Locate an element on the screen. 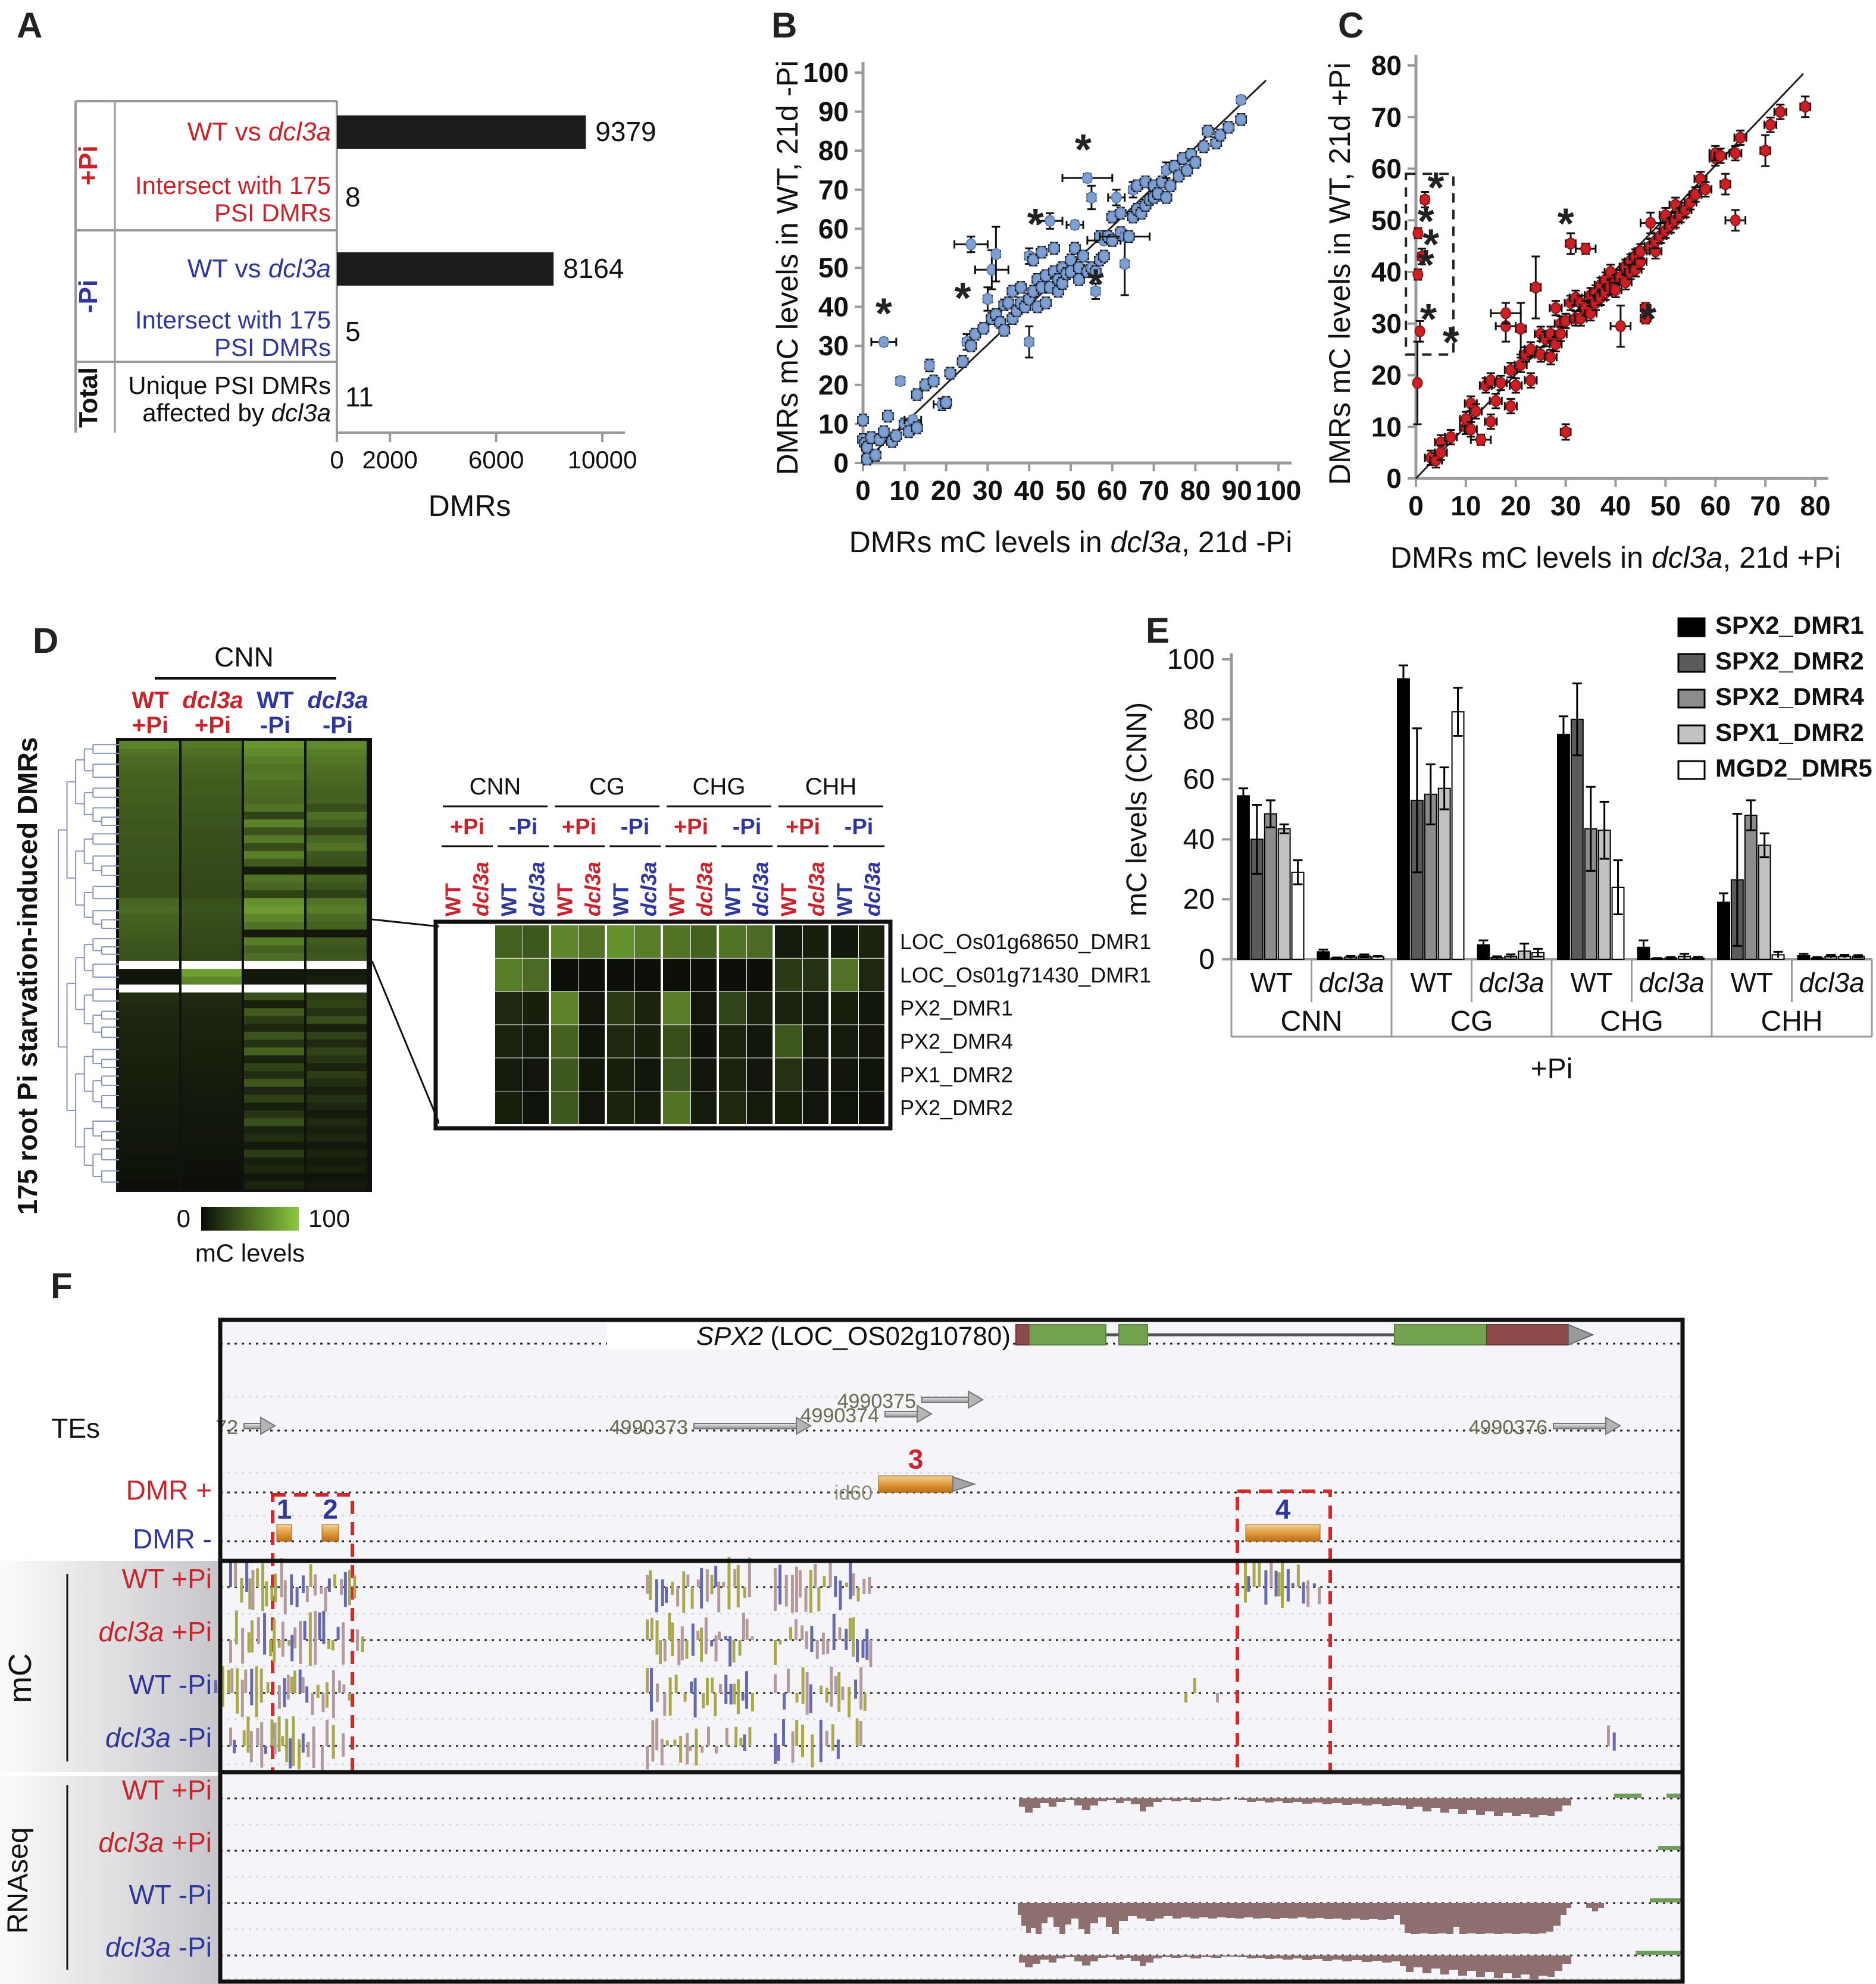 This screenshot has width=1876, height=1984. y-tick-label: 10 is located at coordinates (1386, 426).